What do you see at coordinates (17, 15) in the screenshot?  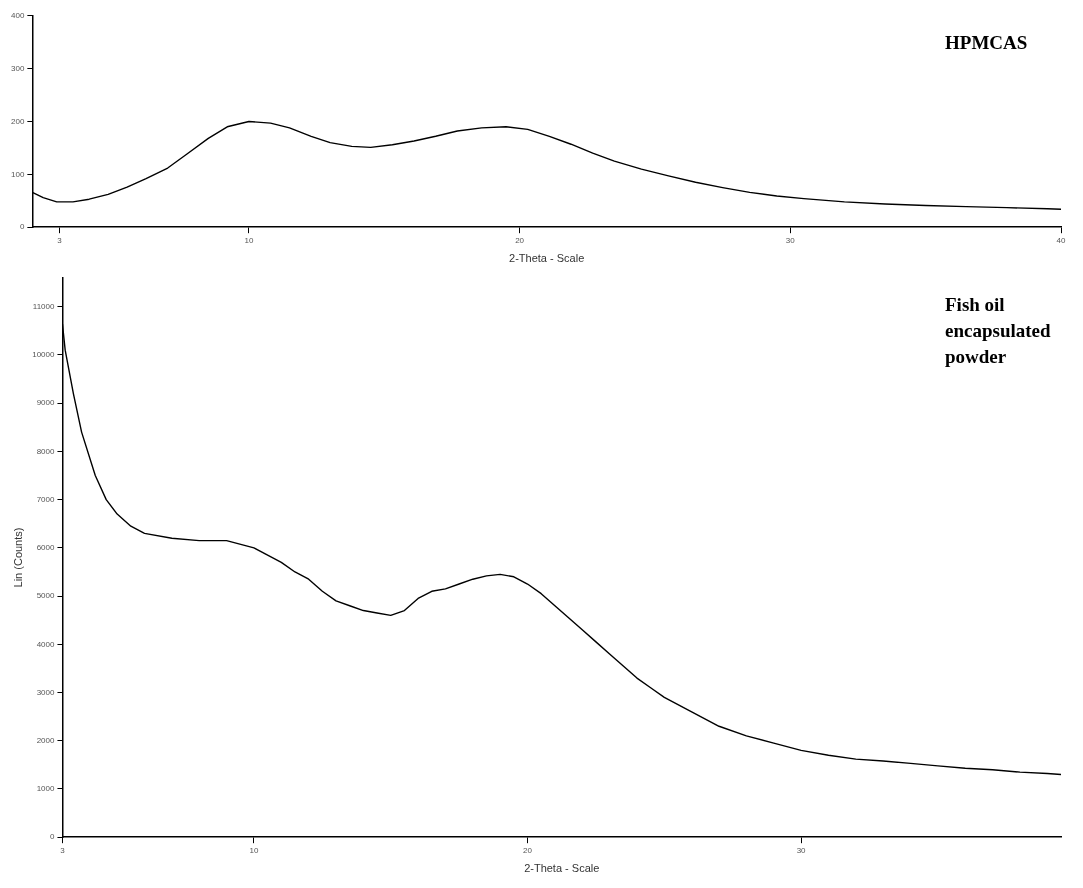 I see `y-tick-label: 400` at bounding box center [17, 15].